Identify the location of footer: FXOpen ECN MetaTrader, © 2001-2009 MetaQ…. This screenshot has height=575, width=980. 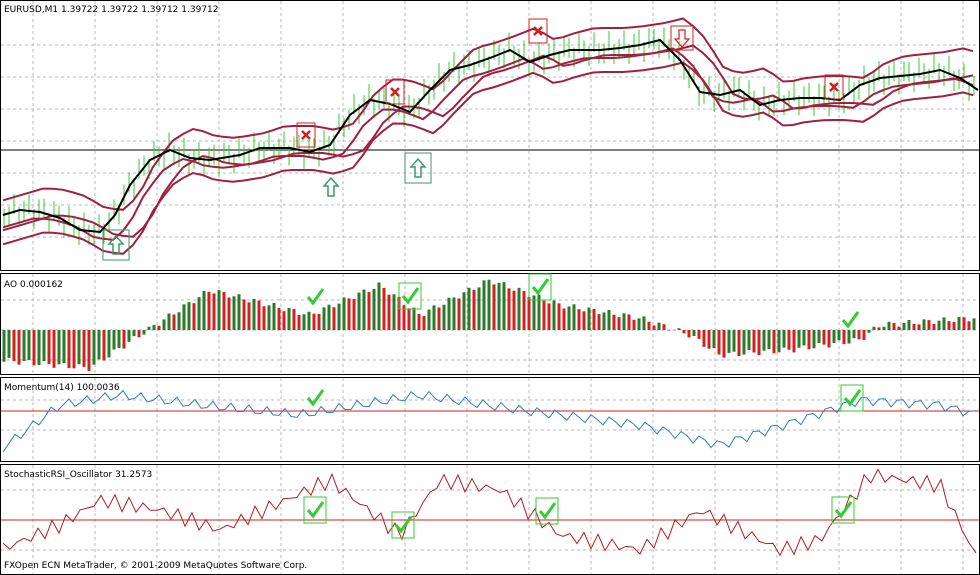
(155, 566).